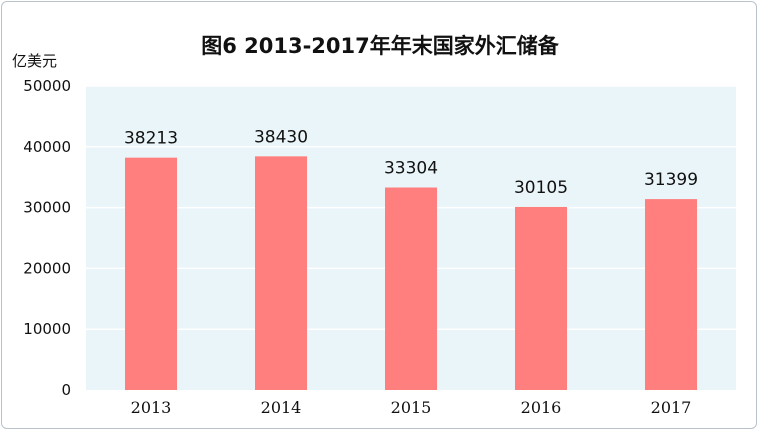 The image size is (760, 432). What do you see at coordinates (47, 208) in the screenshot?
I see `y-tick-label: 30000` at bounding box center [47, 208].